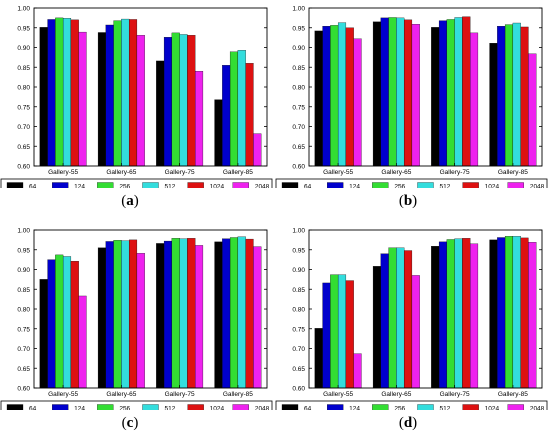 The image size is (550, 435). Describe the element at coordinates (408, 201) in the screenshot. I see `caption-b: (b)` at that location.